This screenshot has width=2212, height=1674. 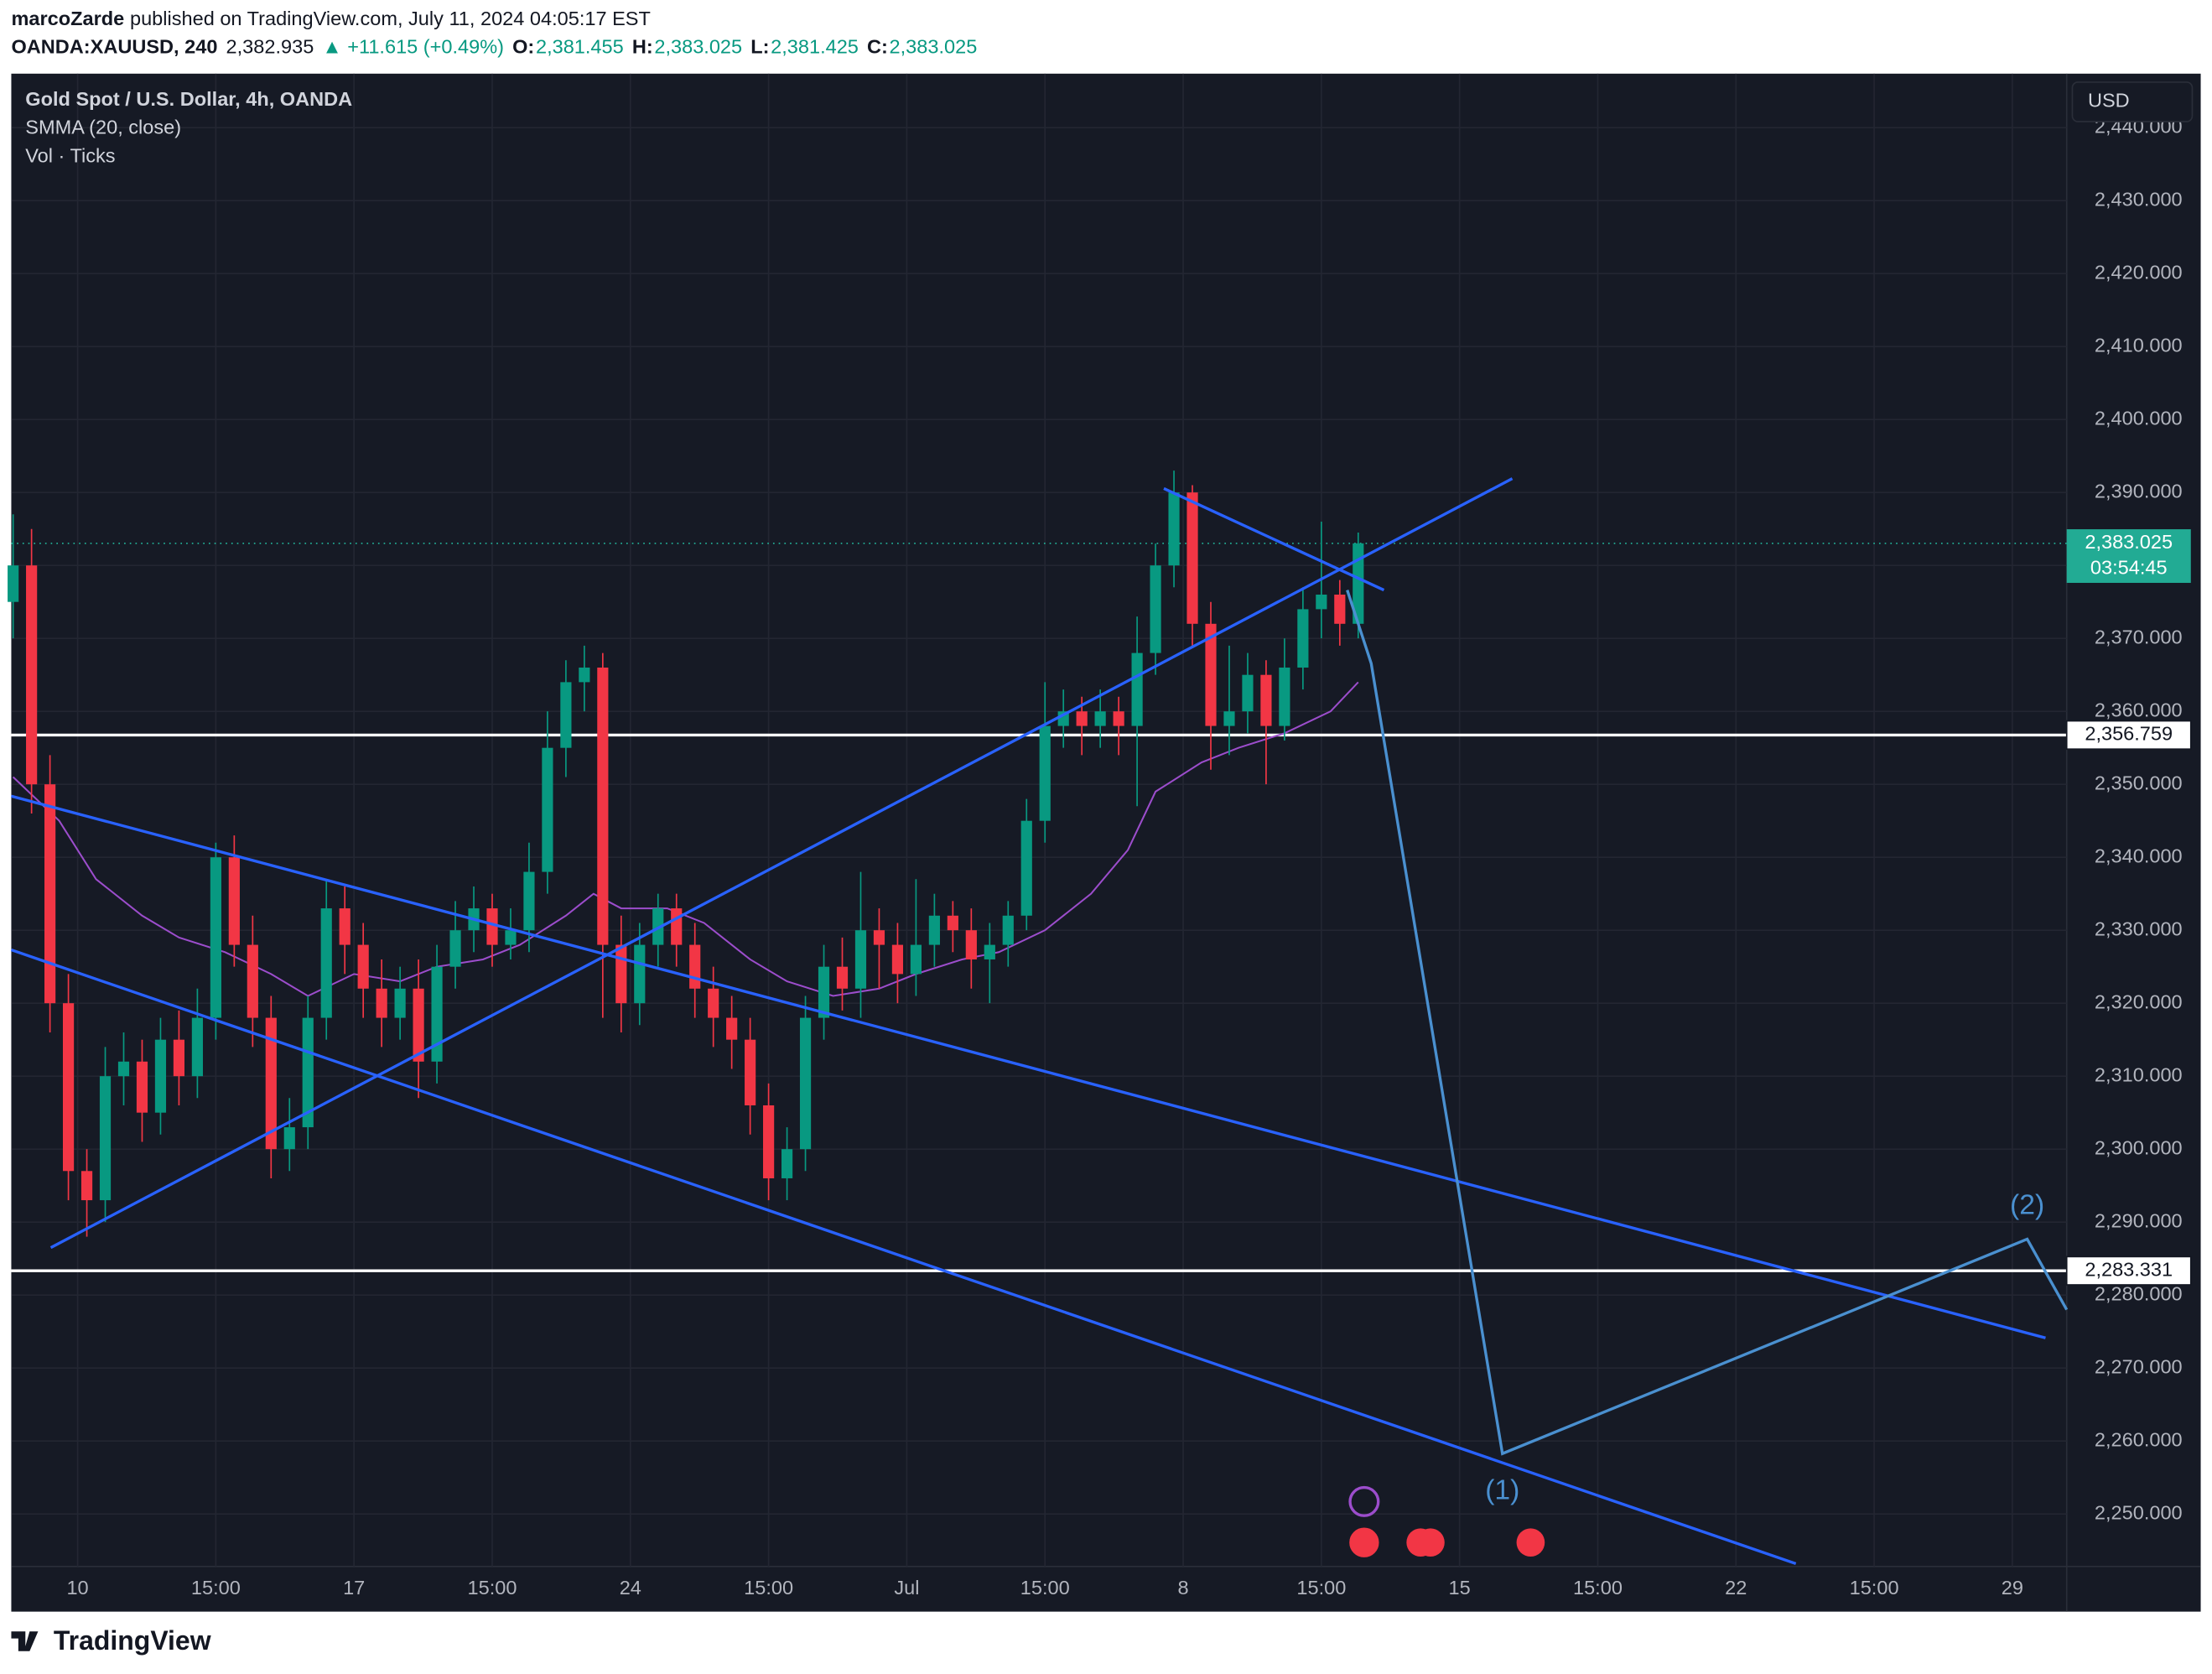 What do you see at coordinates (1274, 539) in the screenshot?
I see `trend-line` at bounding box center [1274, 539].